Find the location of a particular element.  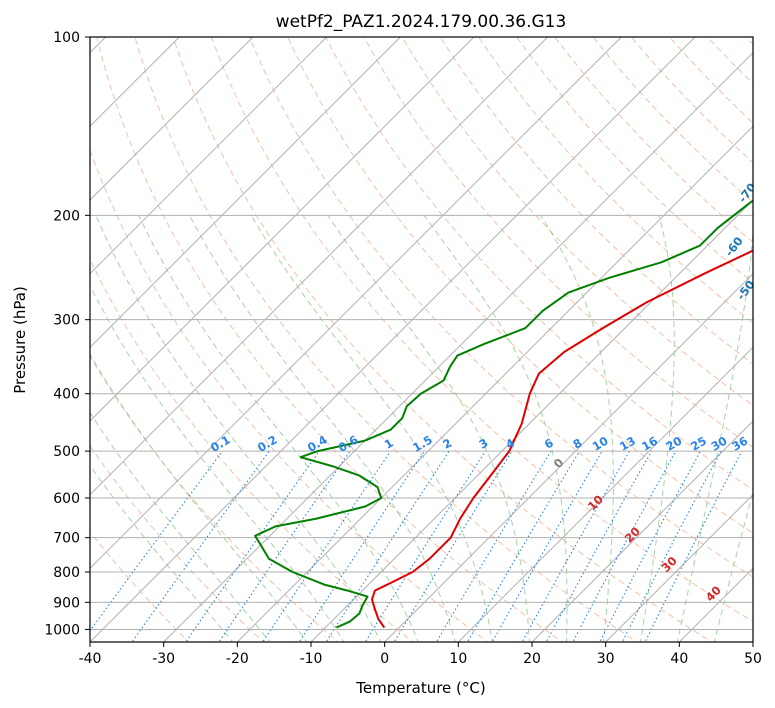

y-tick-label: 900 is located at coordinates (66, 603).